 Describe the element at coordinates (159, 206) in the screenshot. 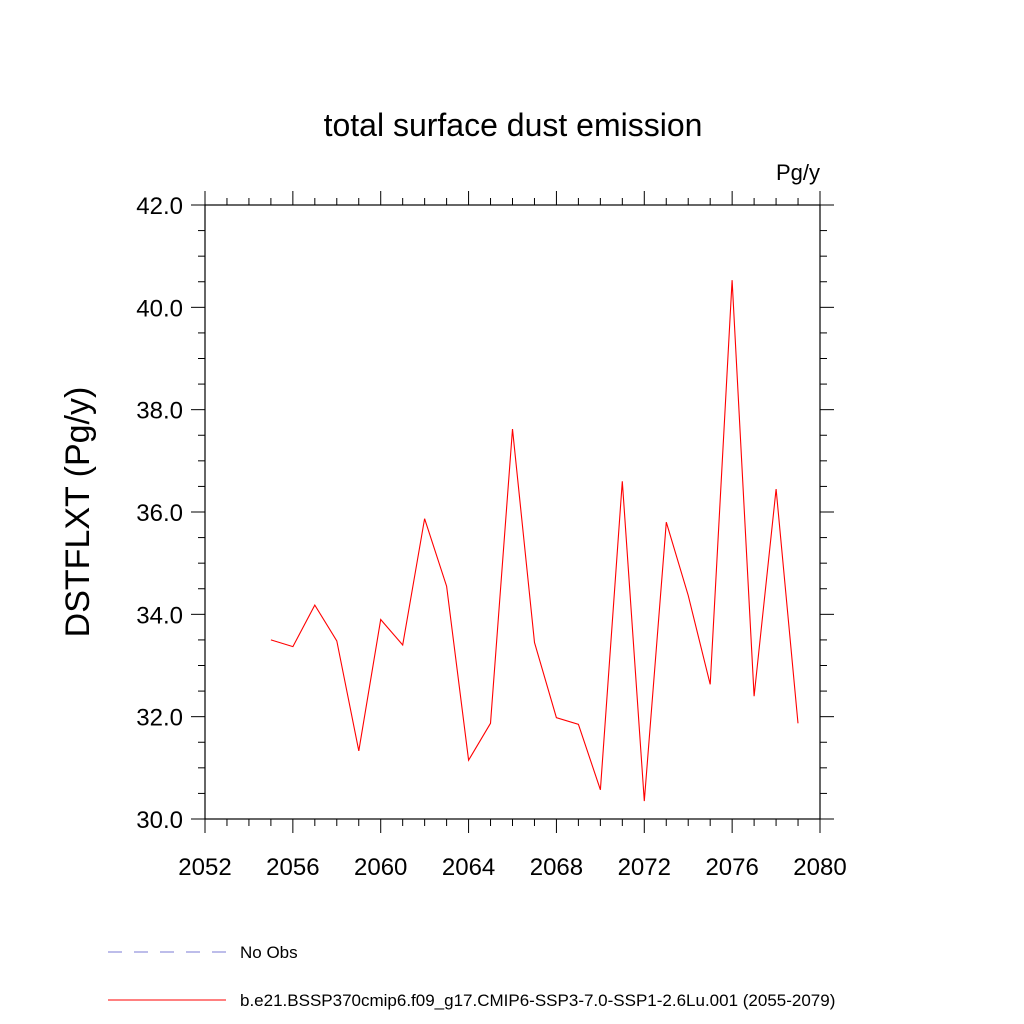

I see `y-tick-label: 42.0` at that location.